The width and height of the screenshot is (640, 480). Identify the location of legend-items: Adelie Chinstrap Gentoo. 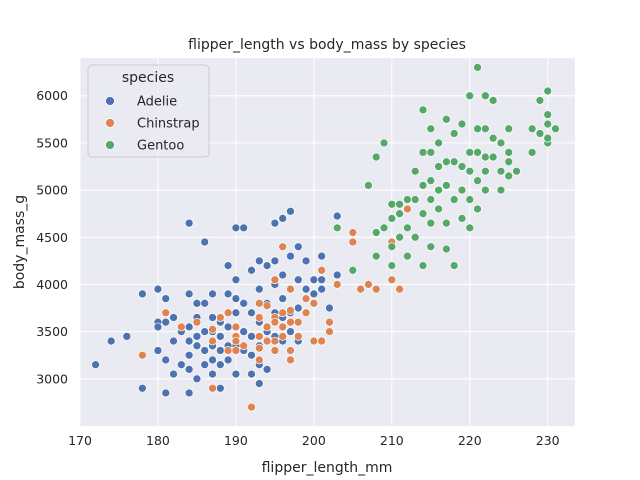
(152, 124).